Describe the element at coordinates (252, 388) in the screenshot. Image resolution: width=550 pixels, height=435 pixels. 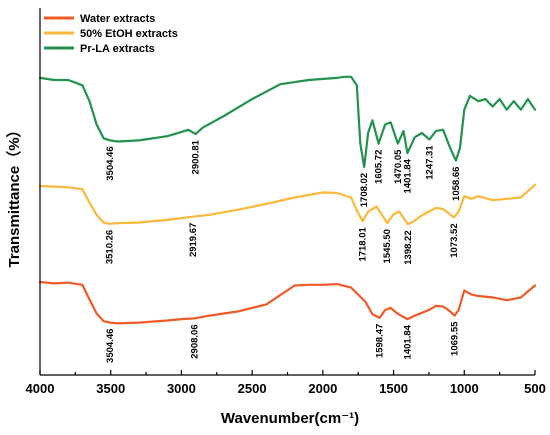
I see `x-tick-label: 2500` at that location.